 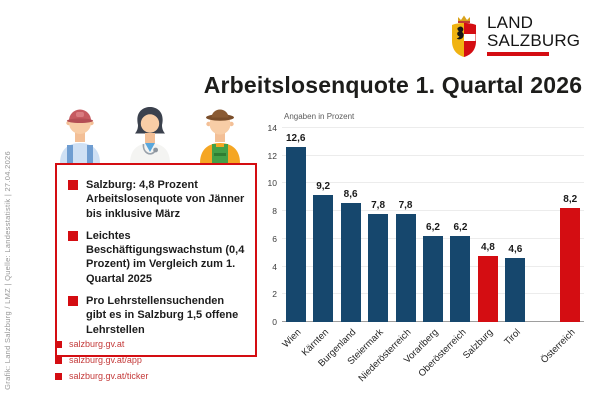 What do you see at coordinates (487, 288) in the screenshot?
I see `bar-salzburg` at bounding box center [487, 288].